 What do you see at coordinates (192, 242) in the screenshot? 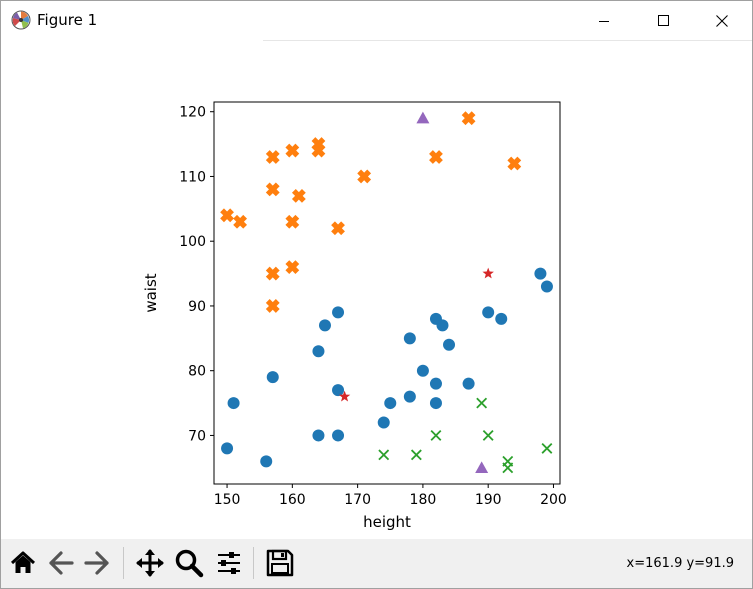
I see `y-tick-label: 100` at bounding box center [192, 242].